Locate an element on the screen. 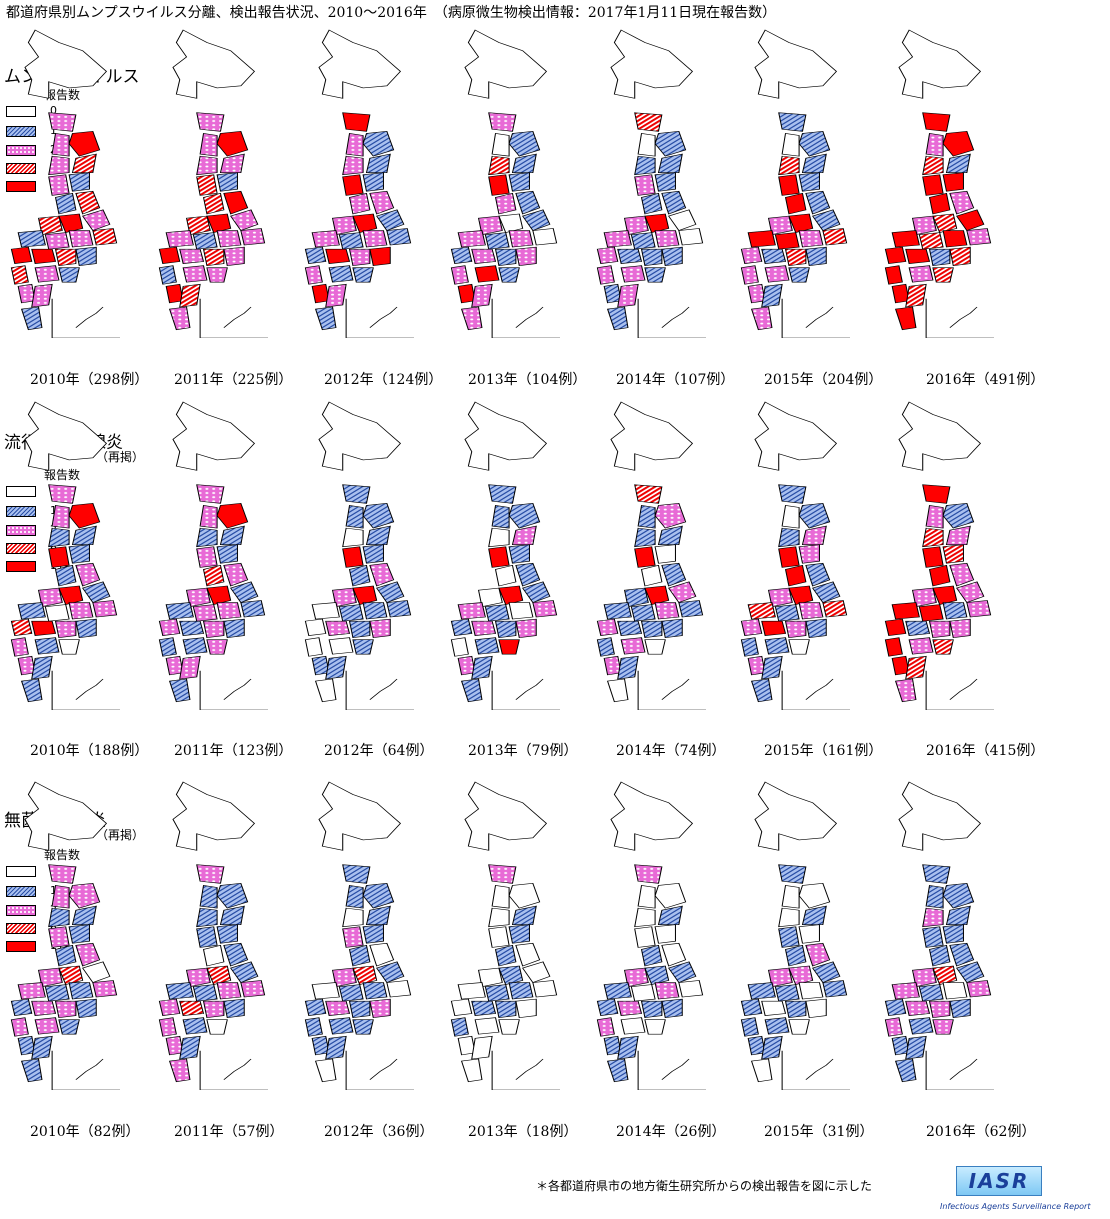  legend-label: 1 is located at coordinates (53, 510).